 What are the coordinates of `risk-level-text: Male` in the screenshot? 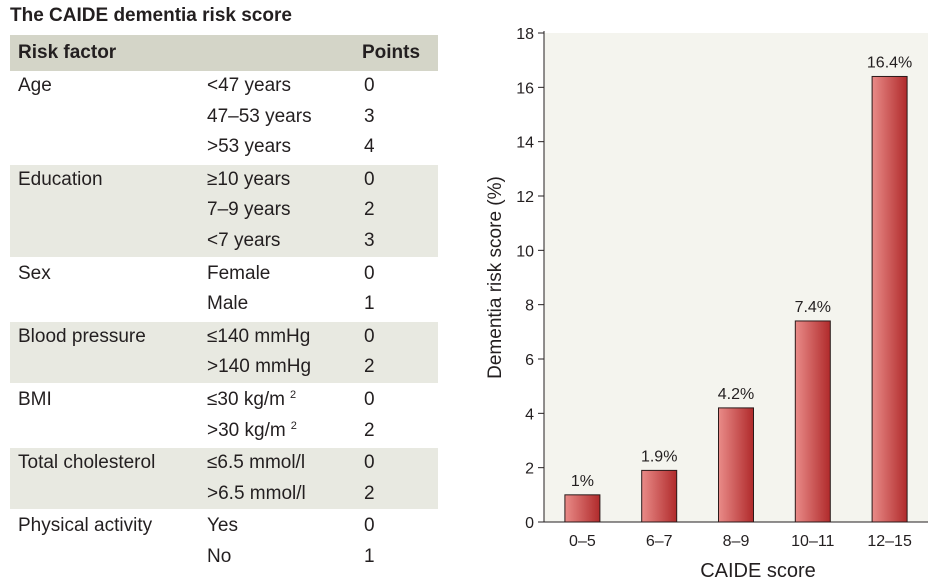 It's located at (228, 304).